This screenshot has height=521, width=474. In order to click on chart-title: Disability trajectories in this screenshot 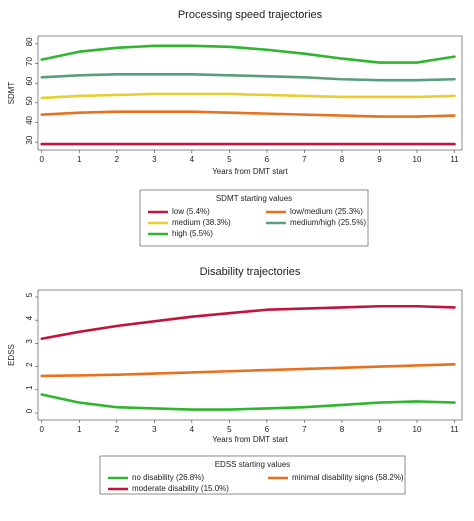, I will do `click(250, 272)`.